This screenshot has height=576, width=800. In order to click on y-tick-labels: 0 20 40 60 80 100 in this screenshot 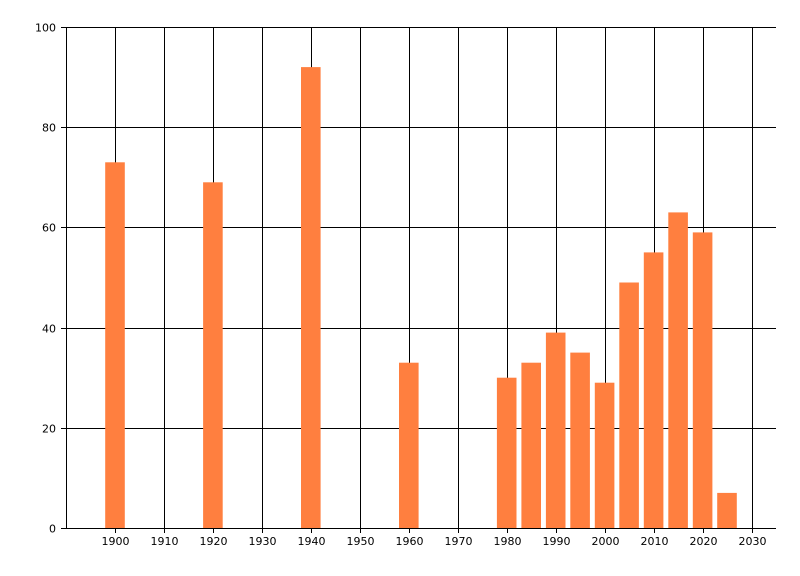, I will do `click(45, 279)`.